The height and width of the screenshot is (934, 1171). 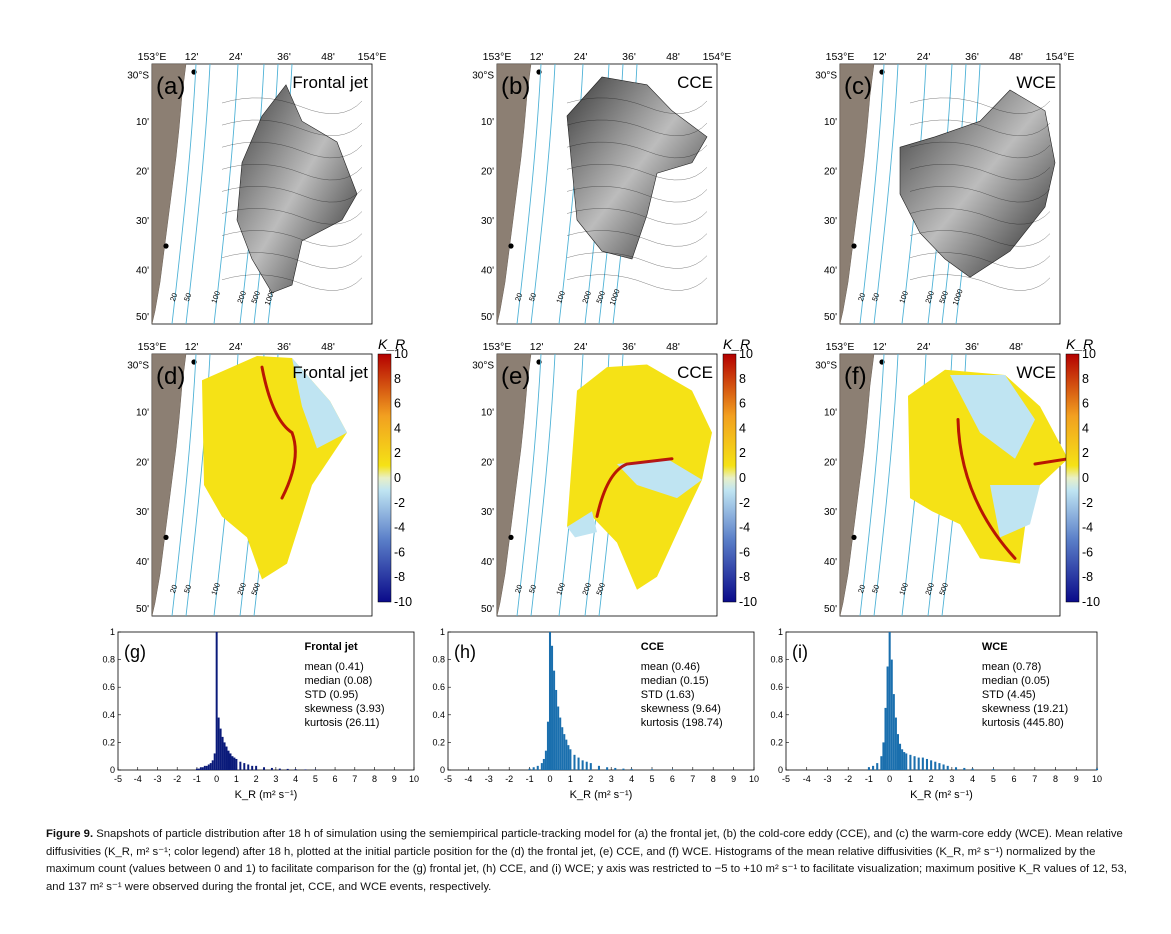 I want to click on x-tick-label: 4, so click(x=295, y=779).